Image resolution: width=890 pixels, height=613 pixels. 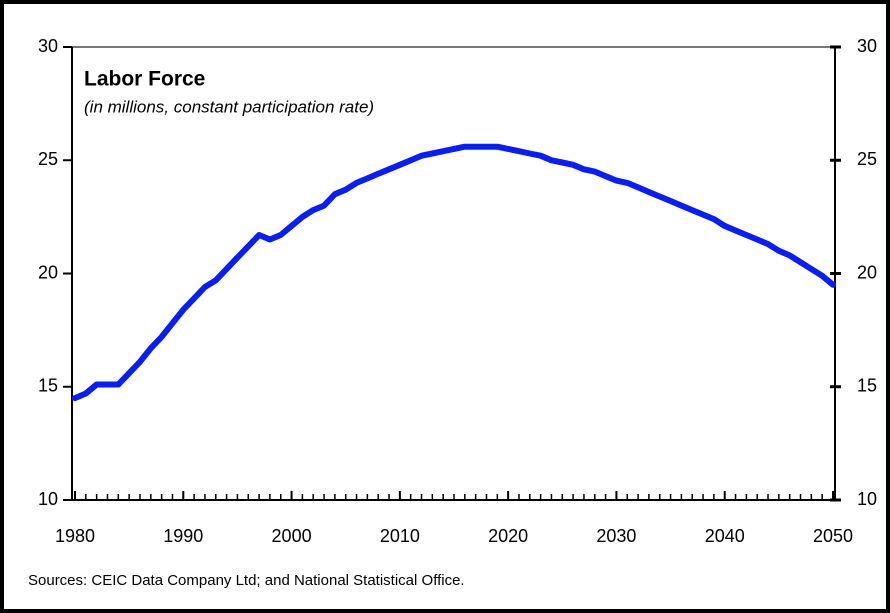 I want to click on x-tick-label: 2030, so click(x=616, y=536).